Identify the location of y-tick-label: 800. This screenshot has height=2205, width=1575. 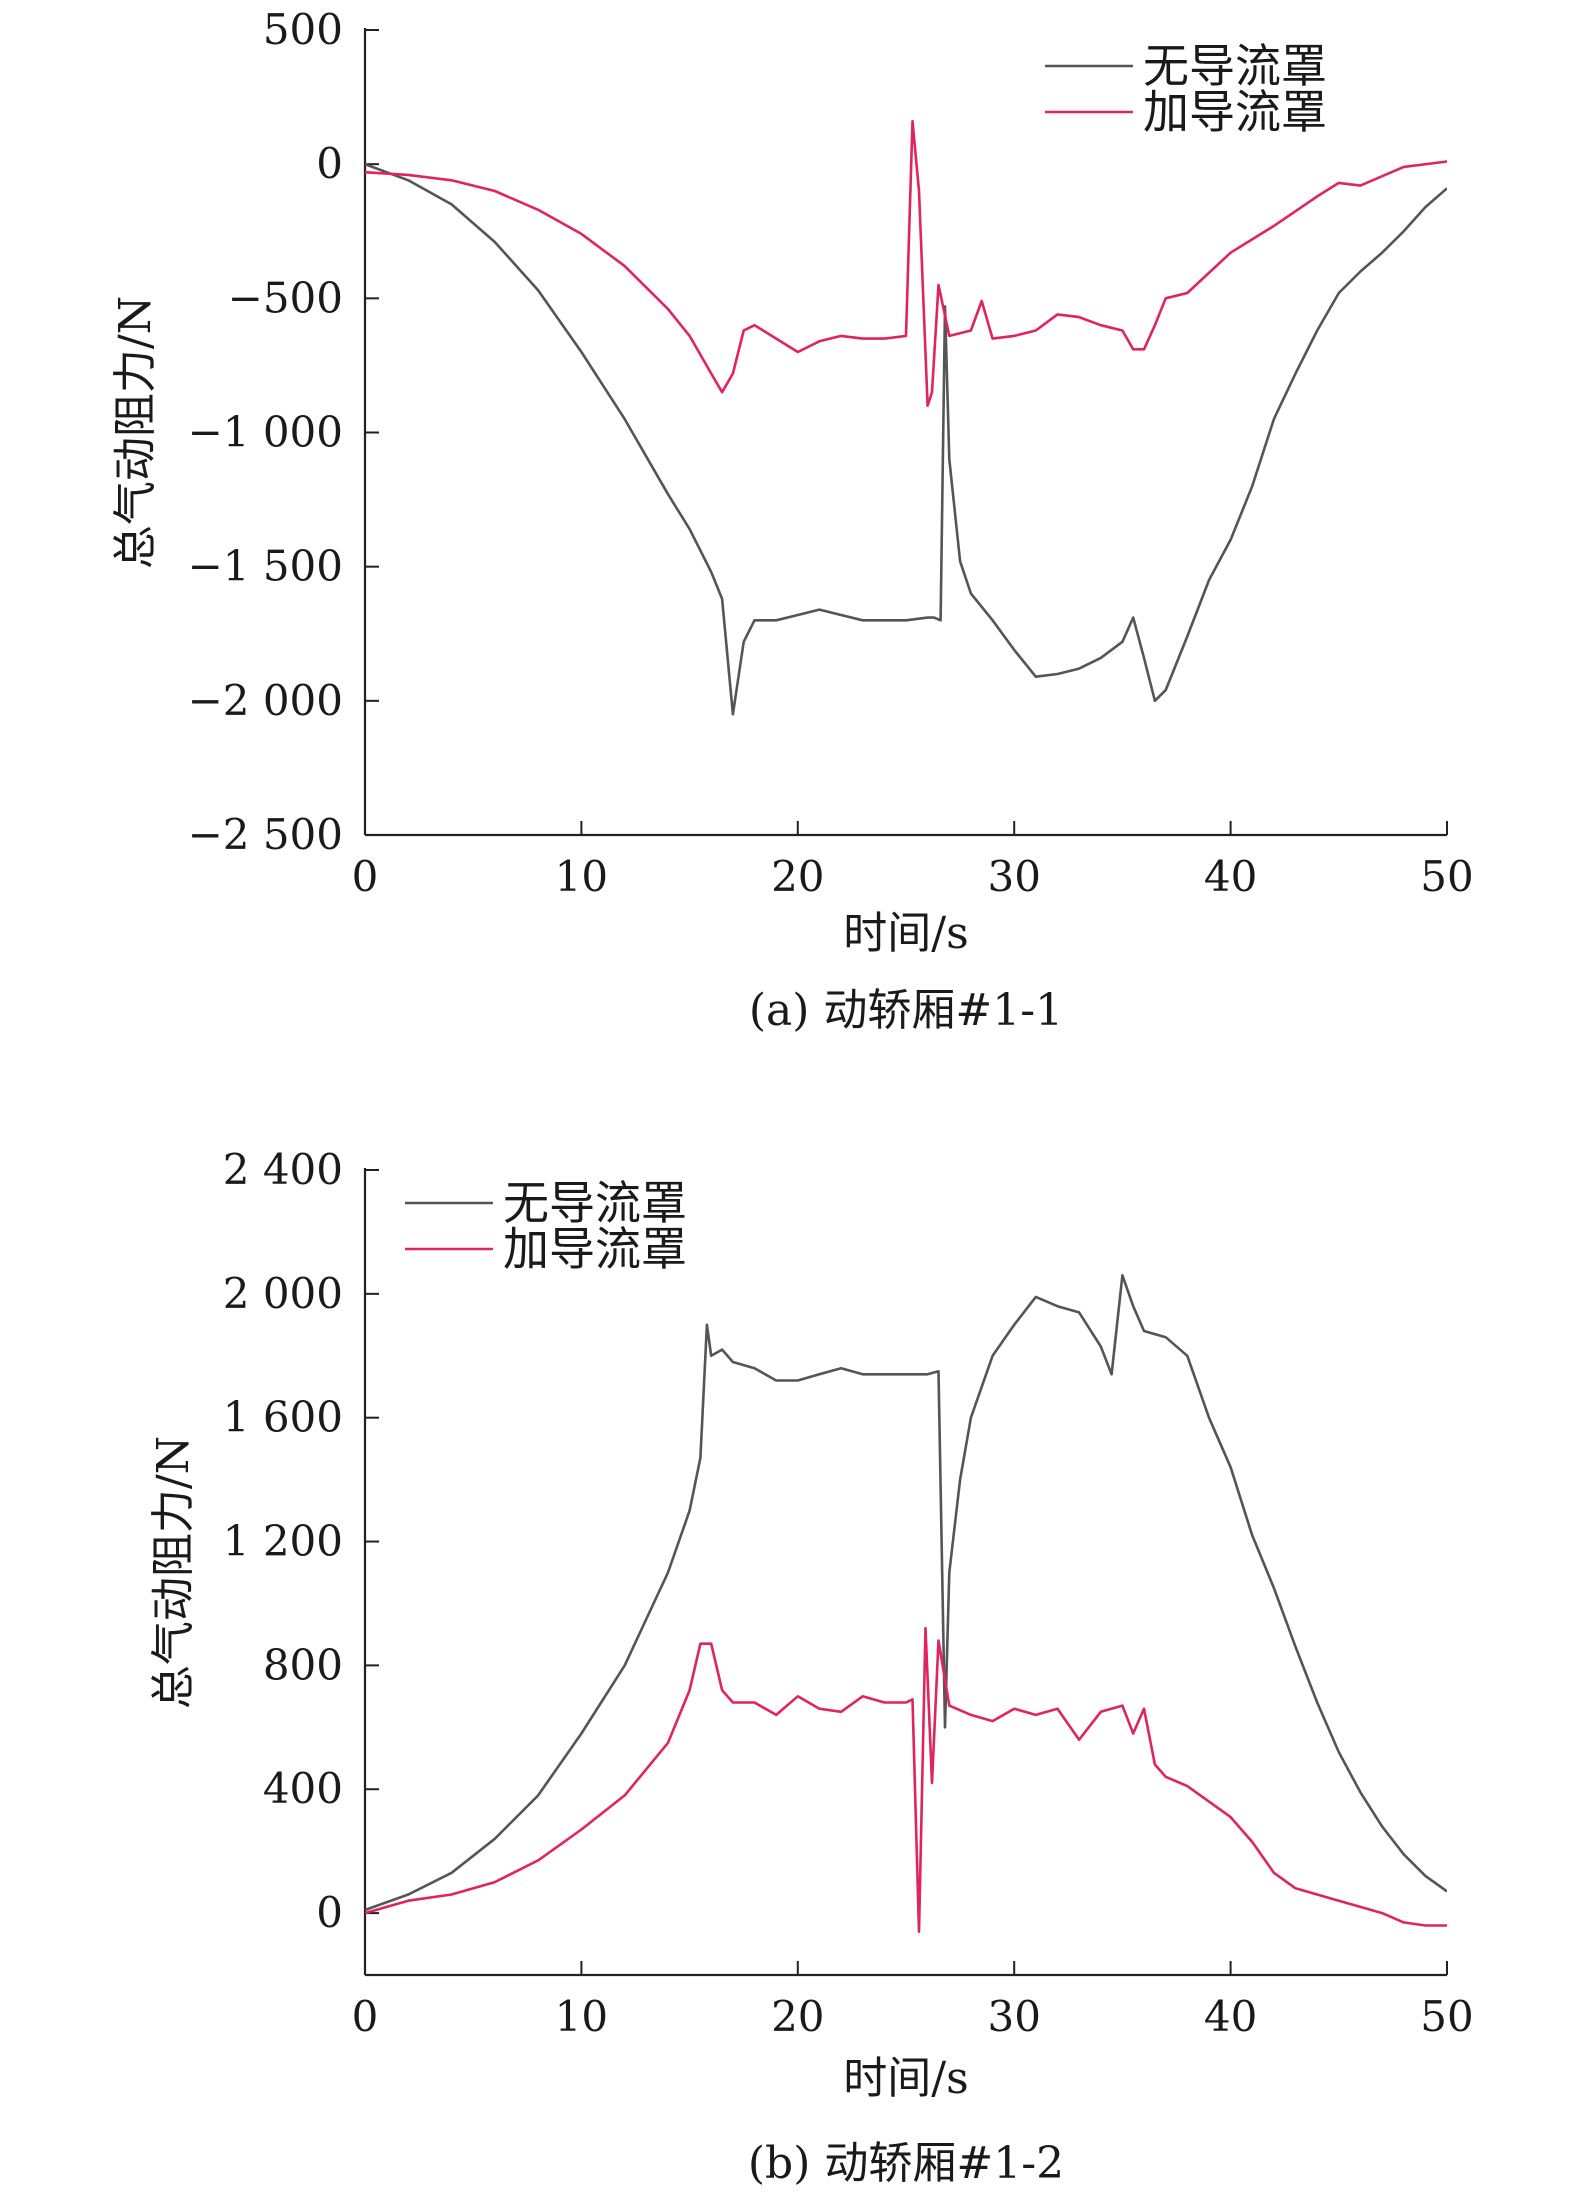
(303, 1664).